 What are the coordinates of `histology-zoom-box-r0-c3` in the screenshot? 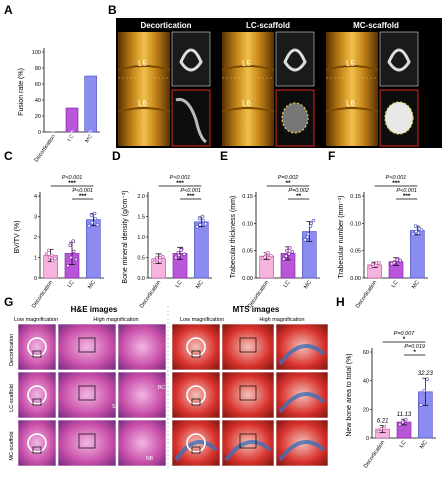 It's located at (196, 354).